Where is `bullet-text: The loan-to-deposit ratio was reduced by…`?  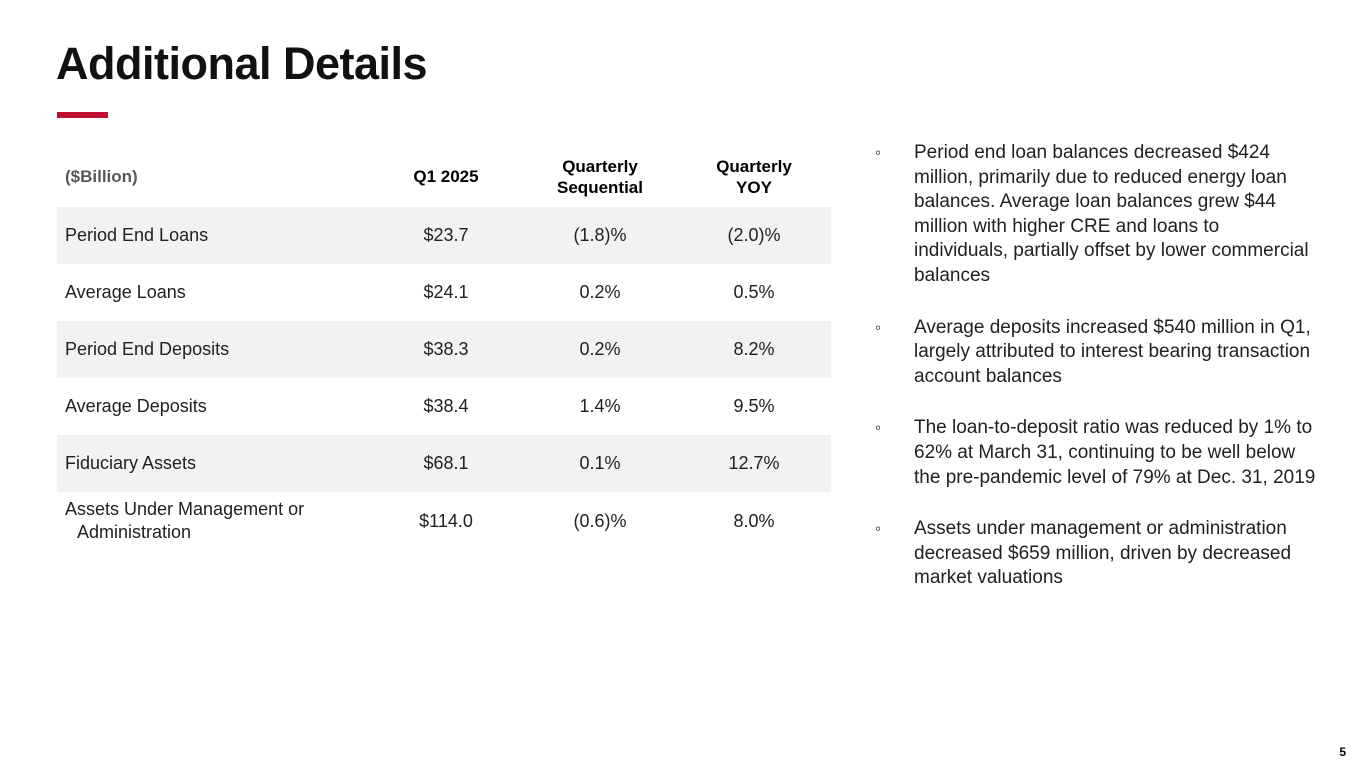
bullet-text: The loan-to-deposit ratio was reduced by… is located at coordinates (1115, 452).